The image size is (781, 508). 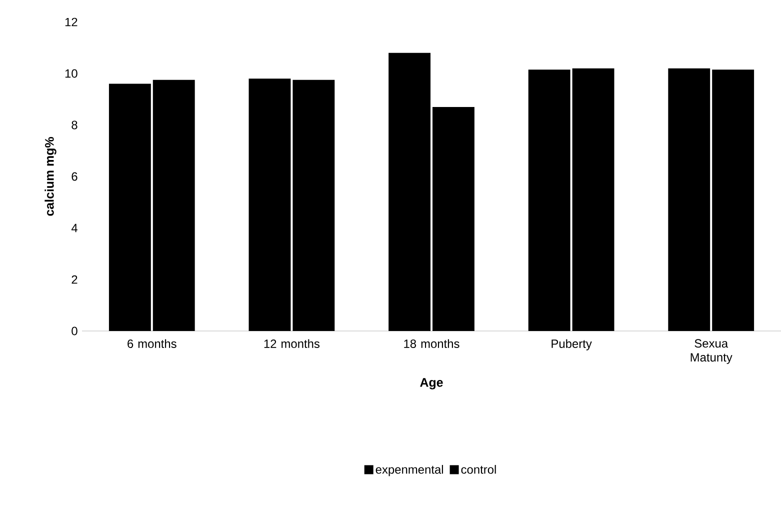 I want to click on x-tick-label: 18 months, so click(x=432, y=343).